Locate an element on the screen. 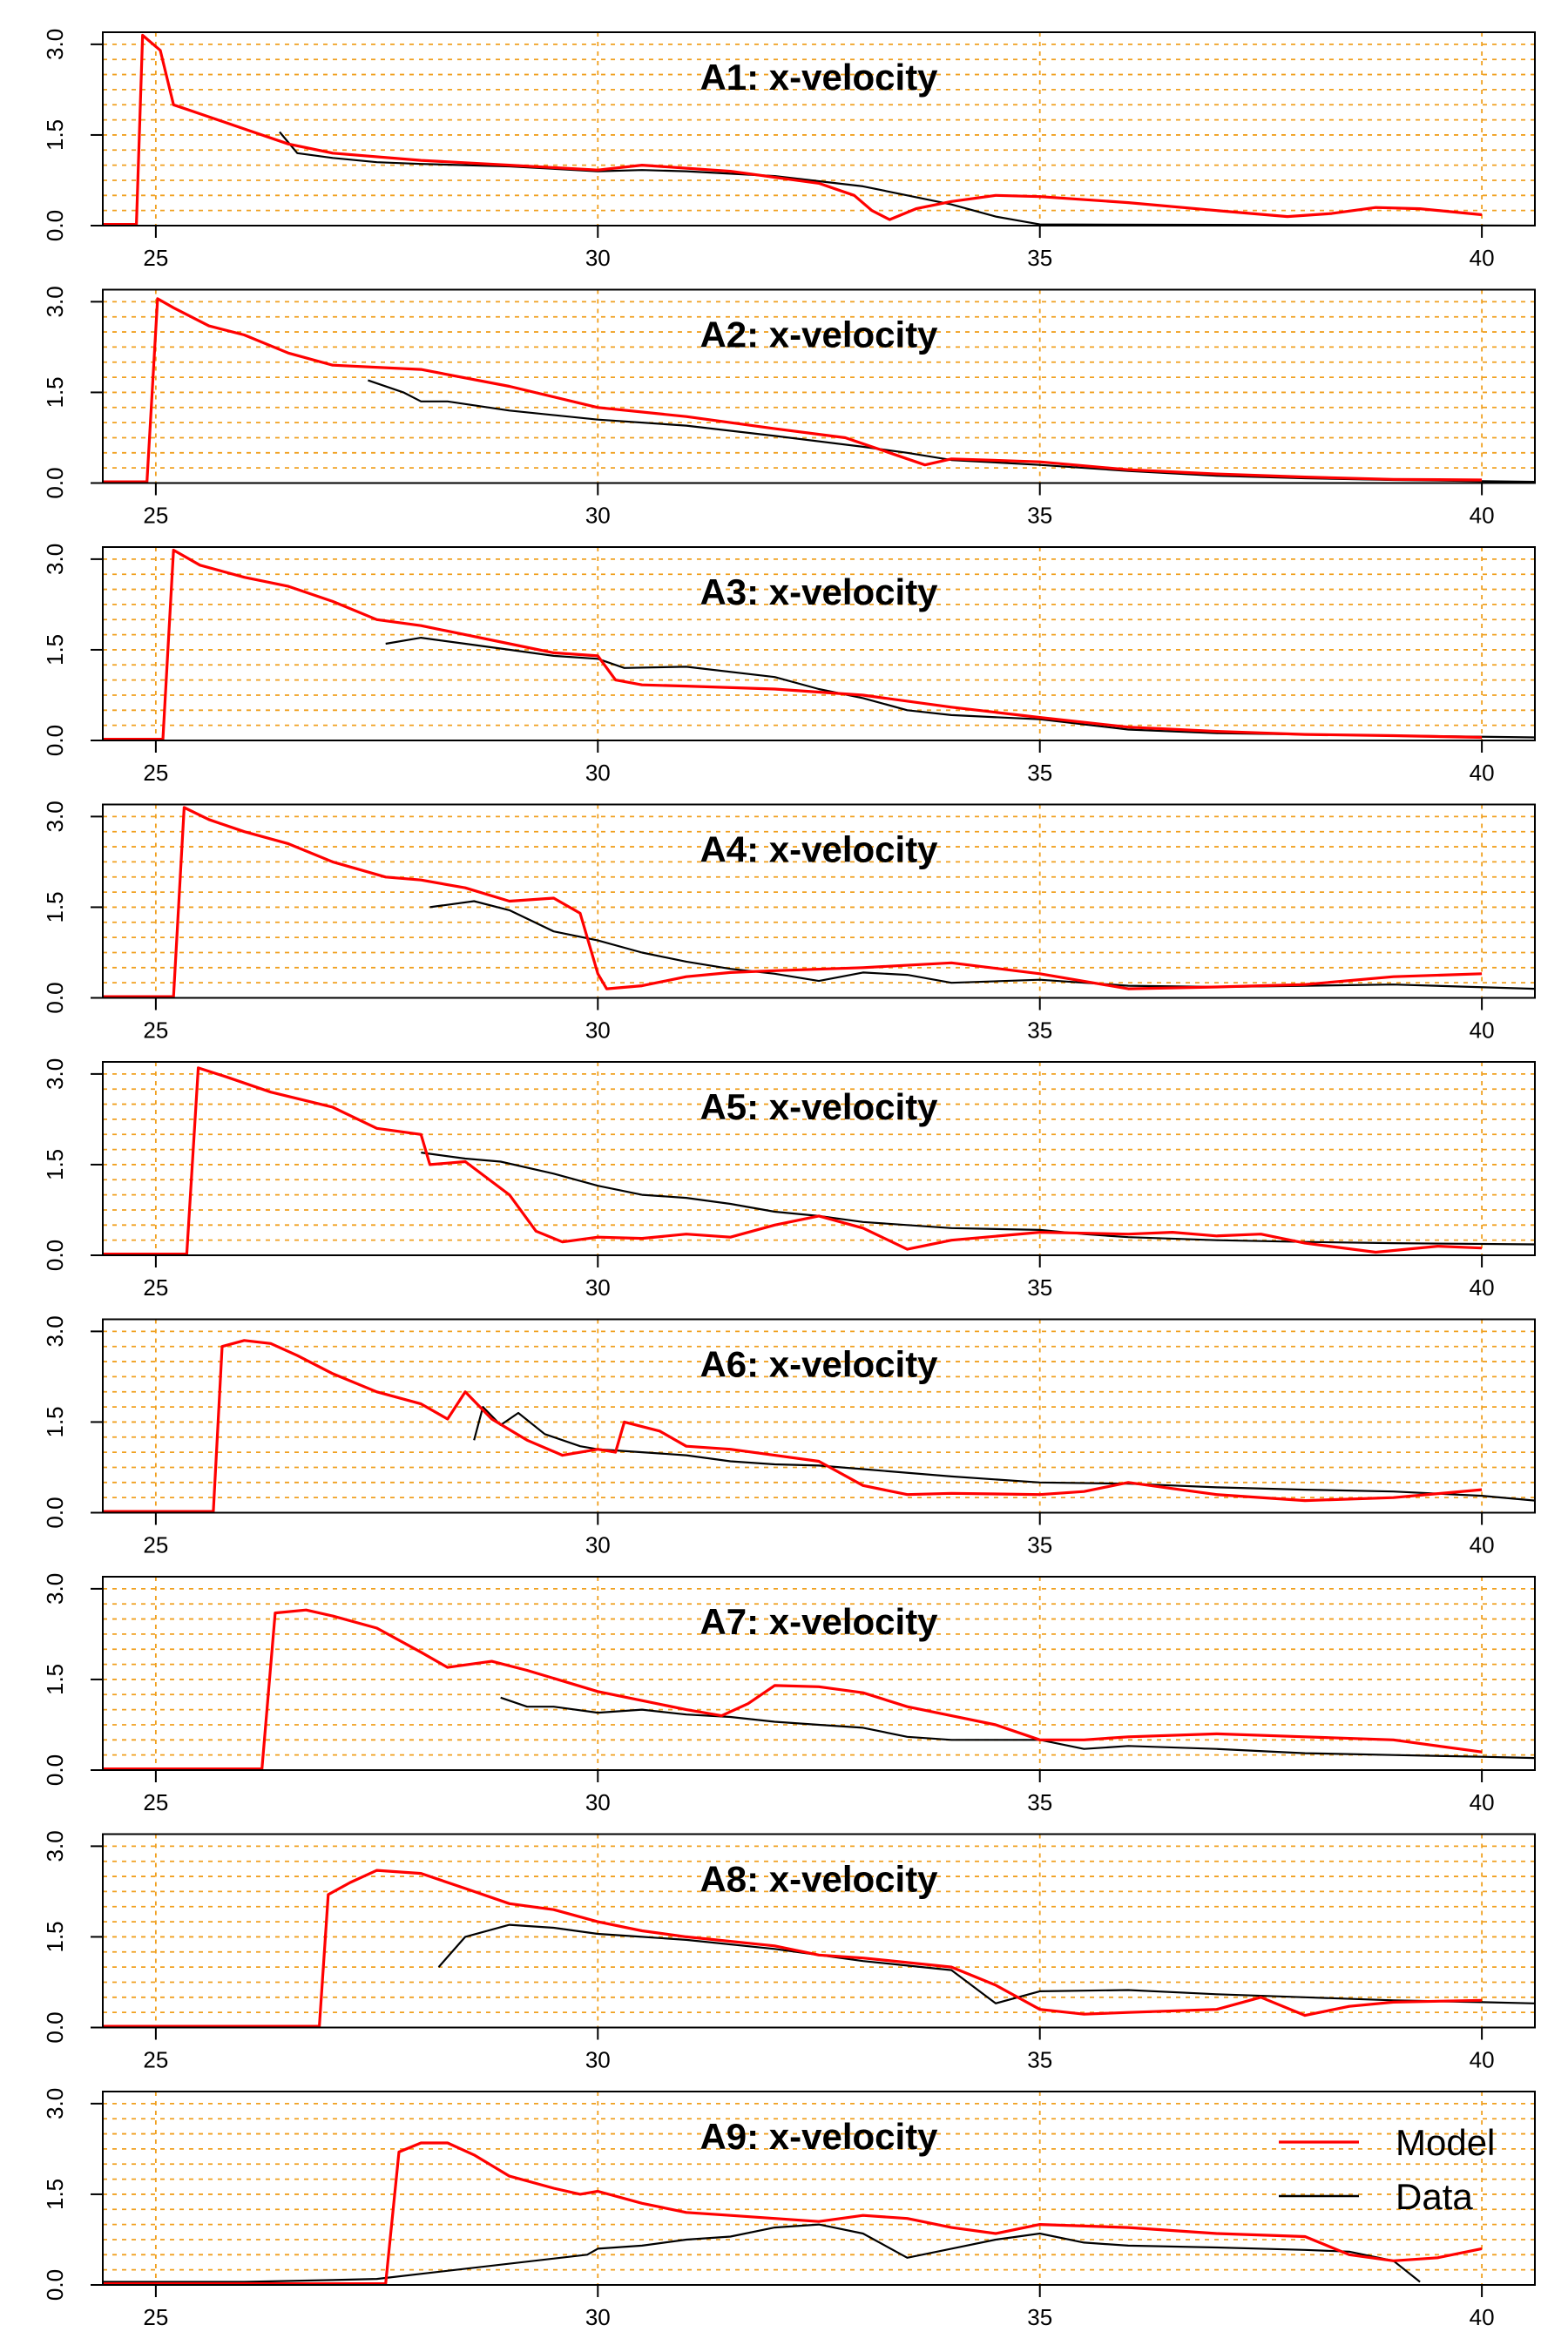  legend: Model Data is located at coordinates (1387, 2170).